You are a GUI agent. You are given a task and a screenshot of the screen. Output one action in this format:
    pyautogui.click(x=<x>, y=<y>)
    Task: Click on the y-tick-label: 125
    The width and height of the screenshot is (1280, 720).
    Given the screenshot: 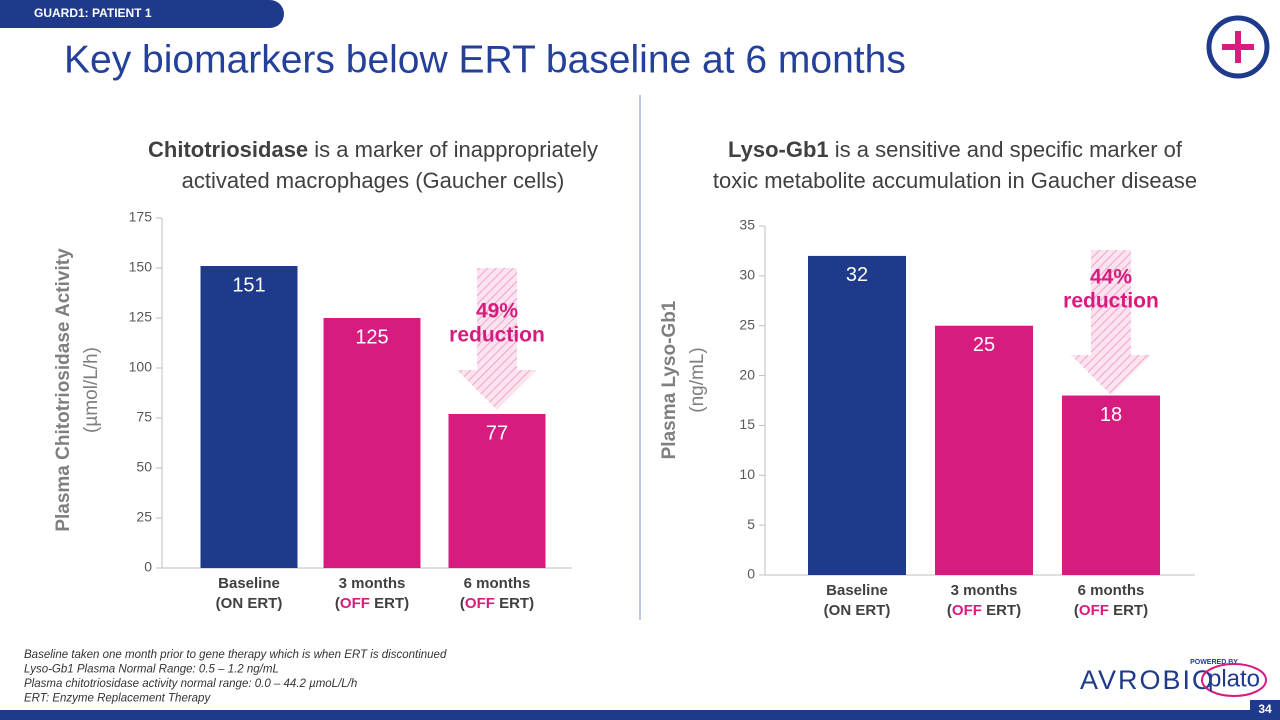 What is the action you would take?
    pyautogui.click(x=141, y=317)
    